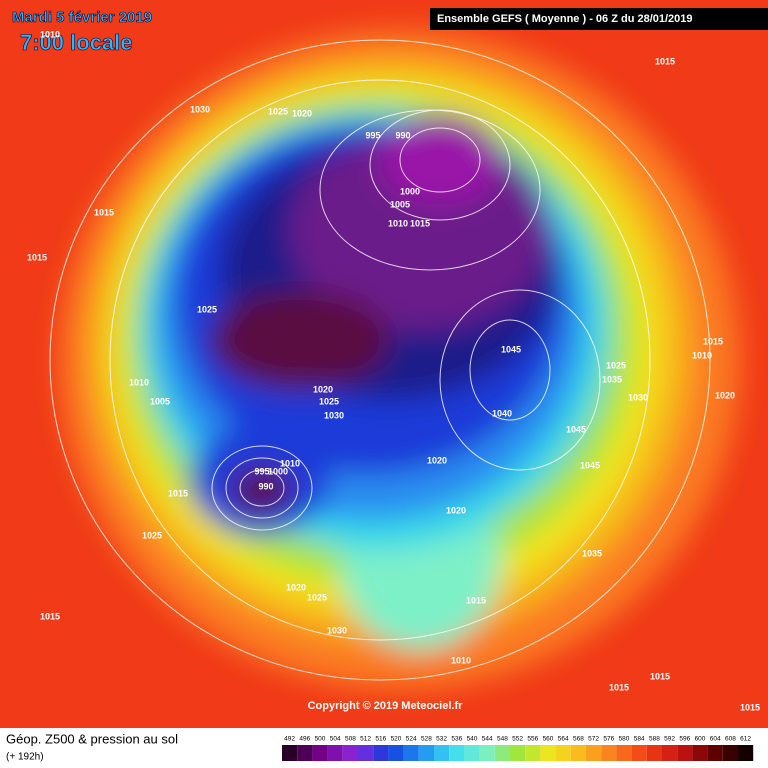  I want to click on colorbar-label: 528, so click(426, 739).